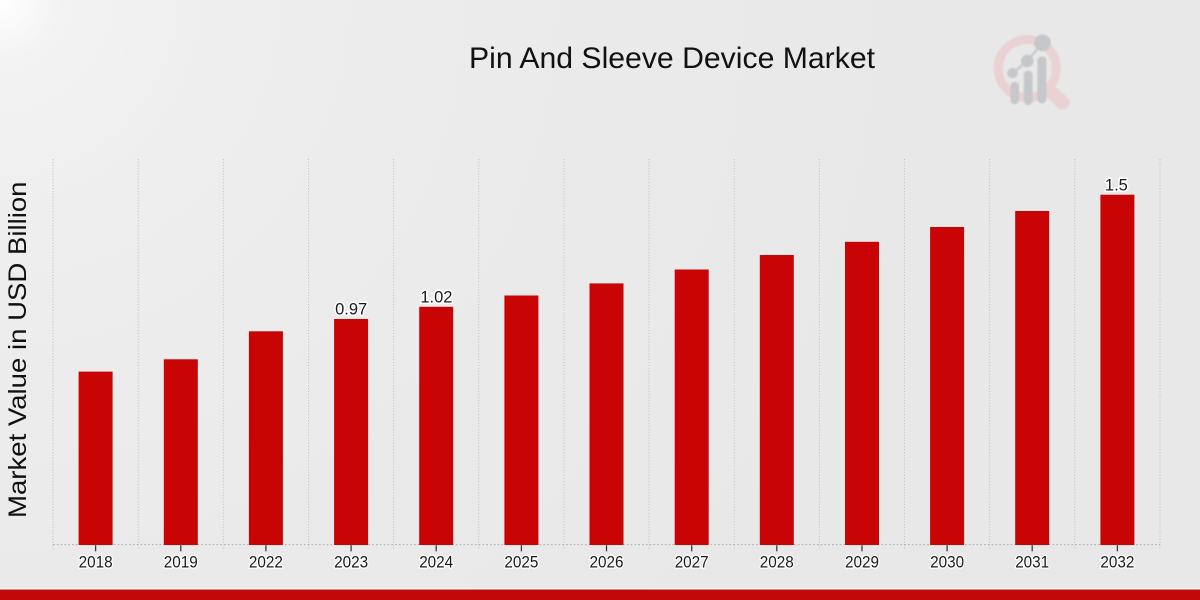 This screenshot has height=600, width=1200. Describe the element at coordinates (692, 561) in the screenshot. I see `svg-text: 2027` at that location.